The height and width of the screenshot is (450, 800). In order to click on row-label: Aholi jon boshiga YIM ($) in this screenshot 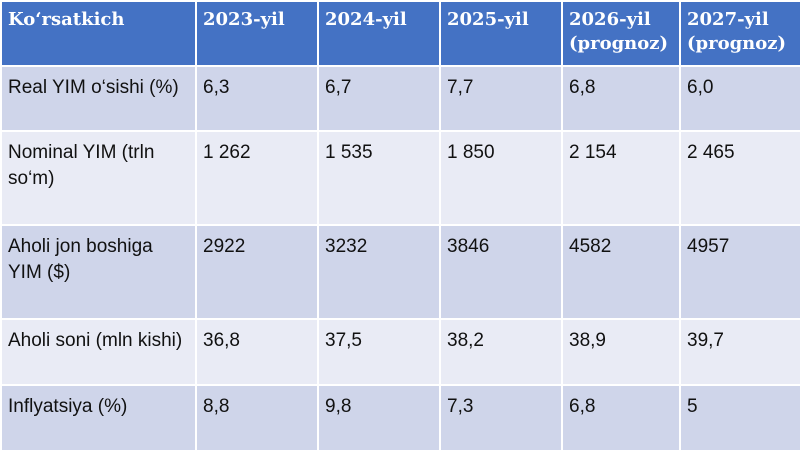, I will do `click(98, 272)`.